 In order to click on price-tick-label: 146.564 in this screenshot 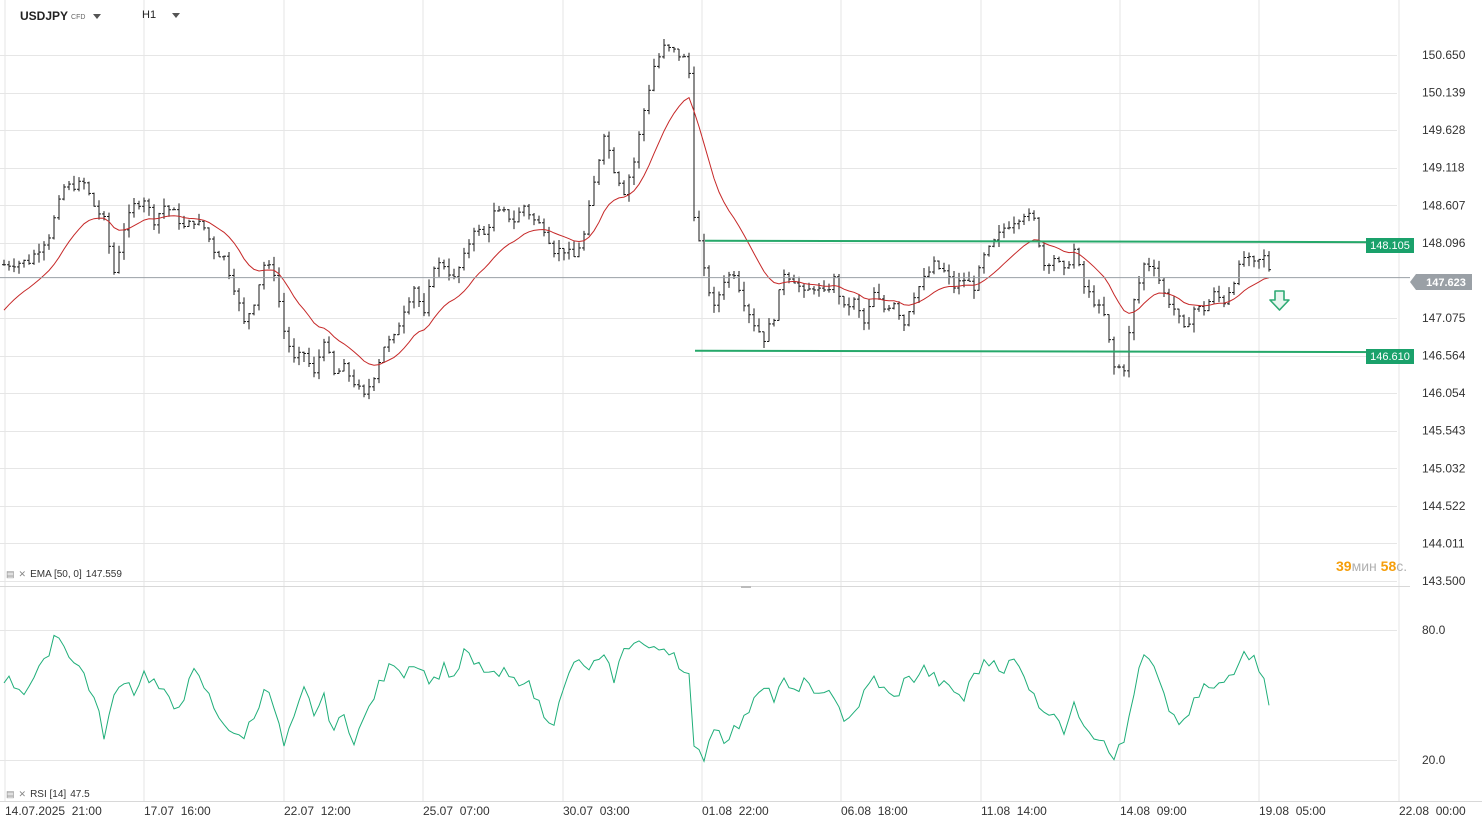, I will do `click(1444, 356)`.